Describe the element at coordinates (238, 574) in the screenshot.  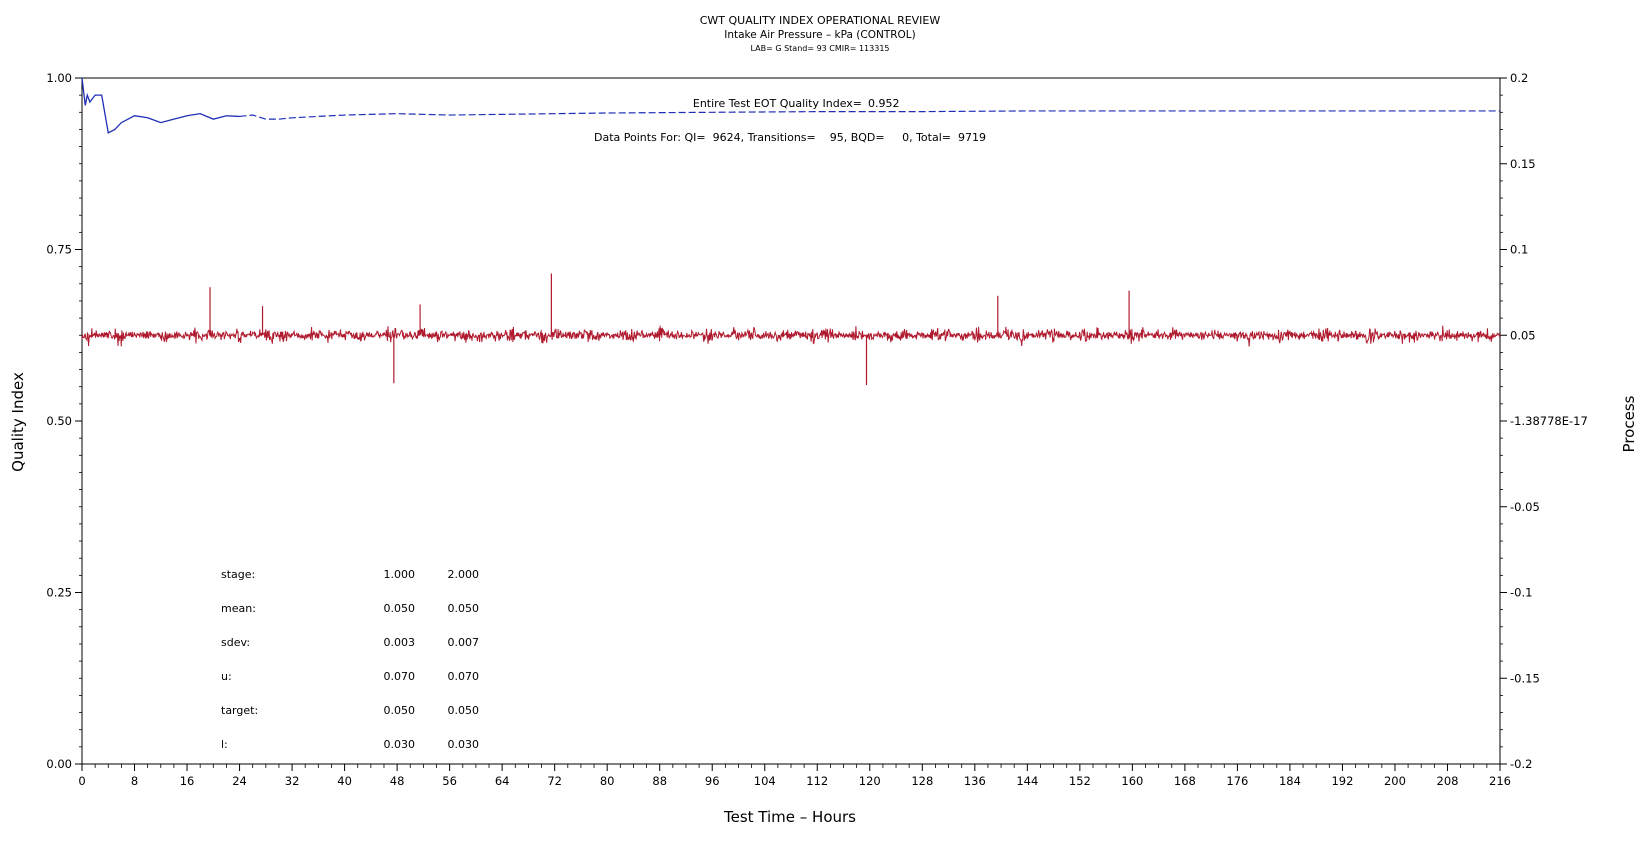
I see `stats-label: stage:` at that location.